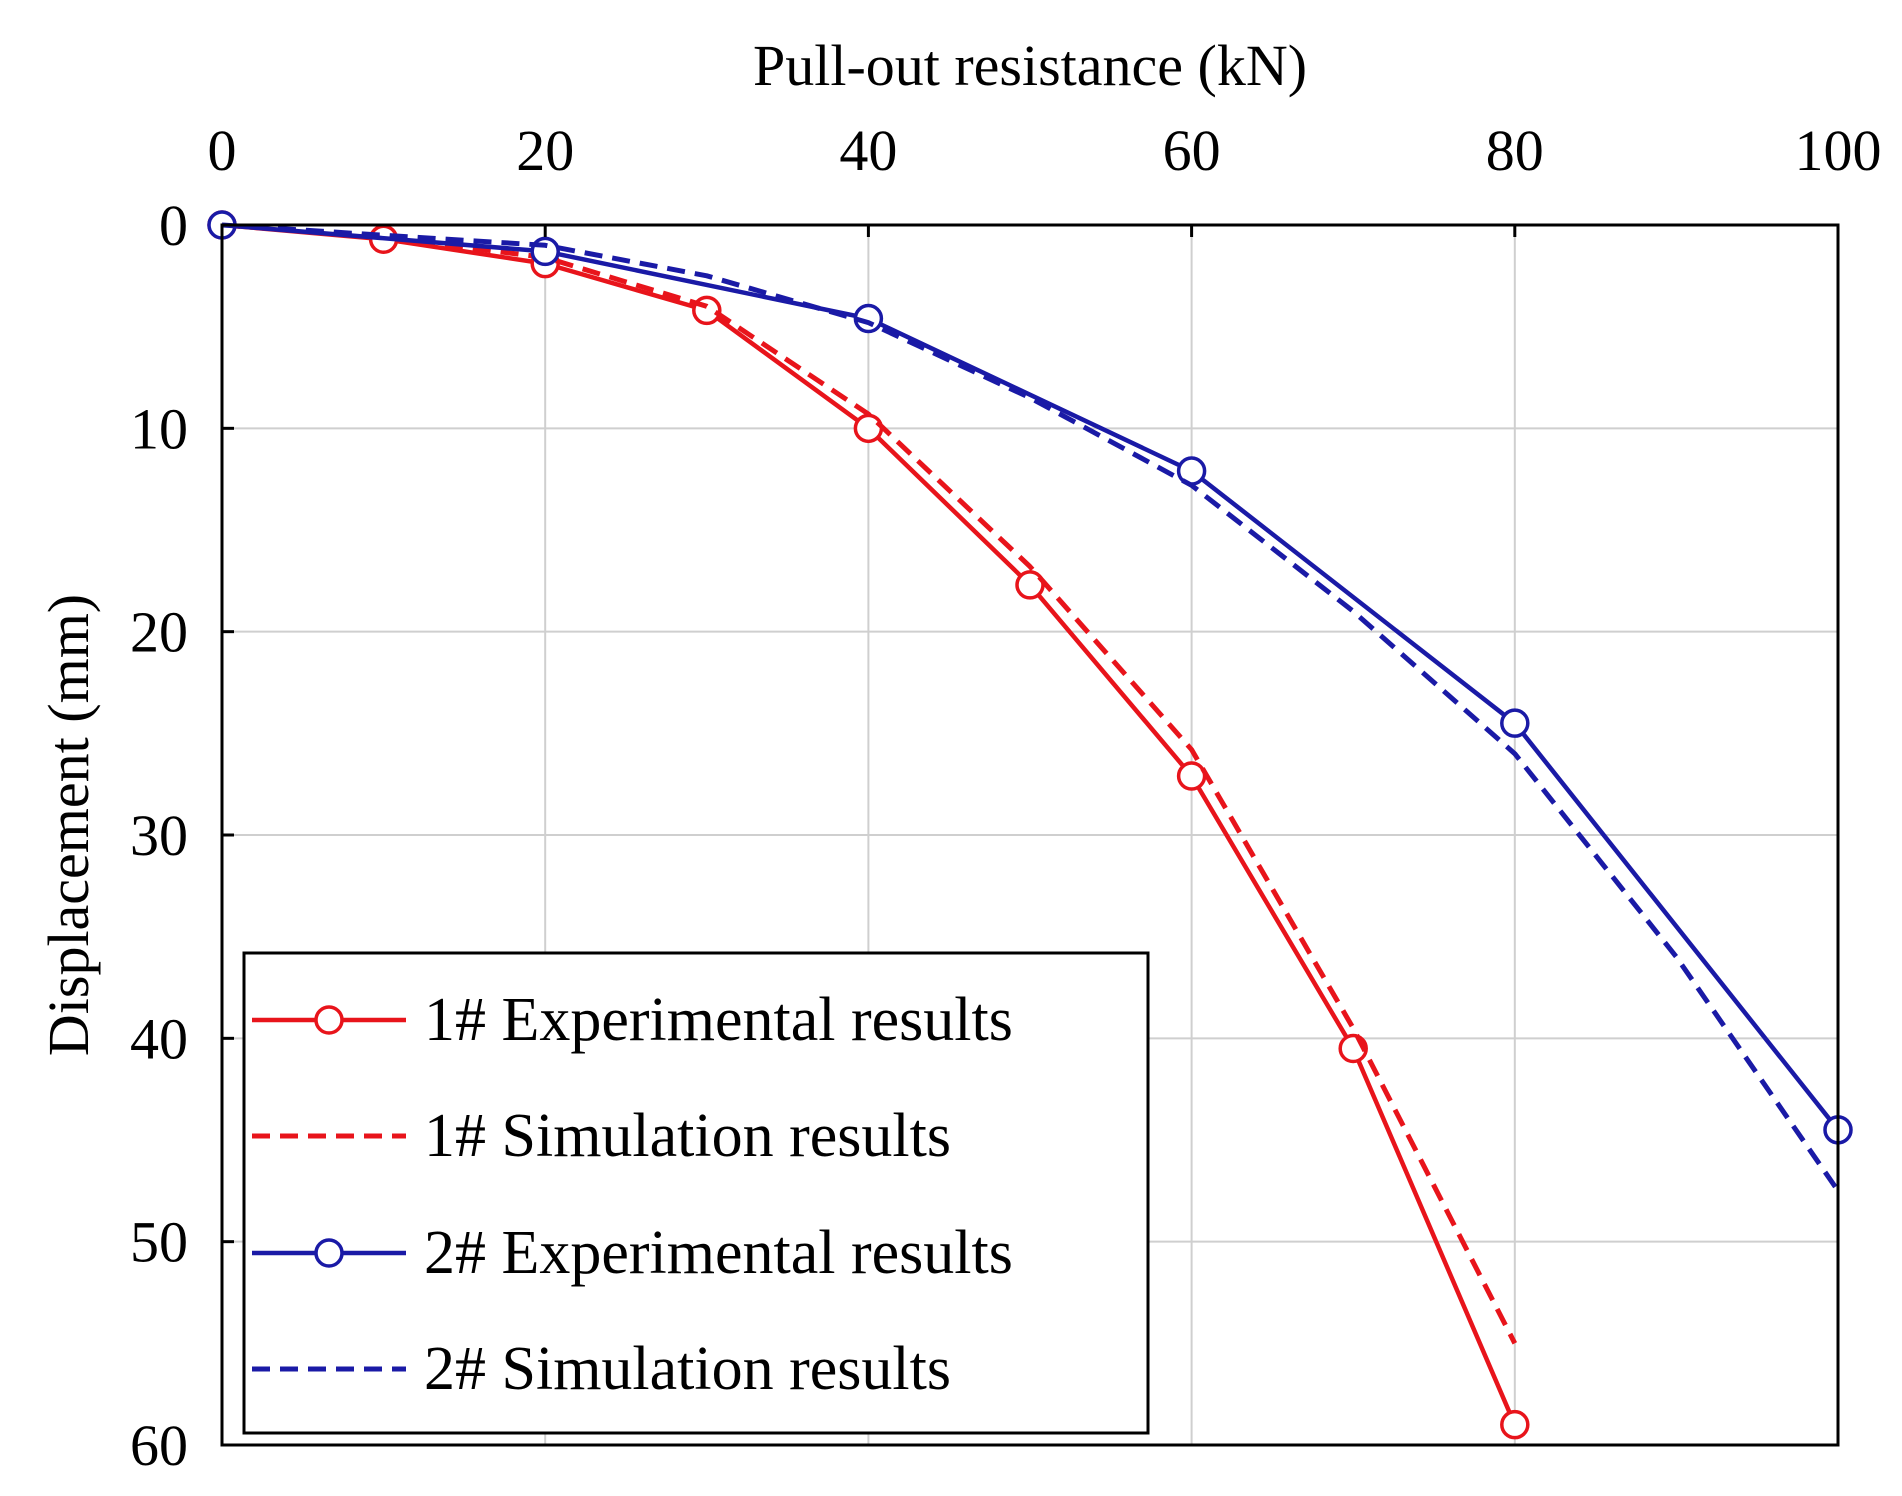 Image resolution: width=1902 pixels, height=1496 pixels. I want to click on x-axis-title: Pull-out resistance (kN), so click(1030, 65).